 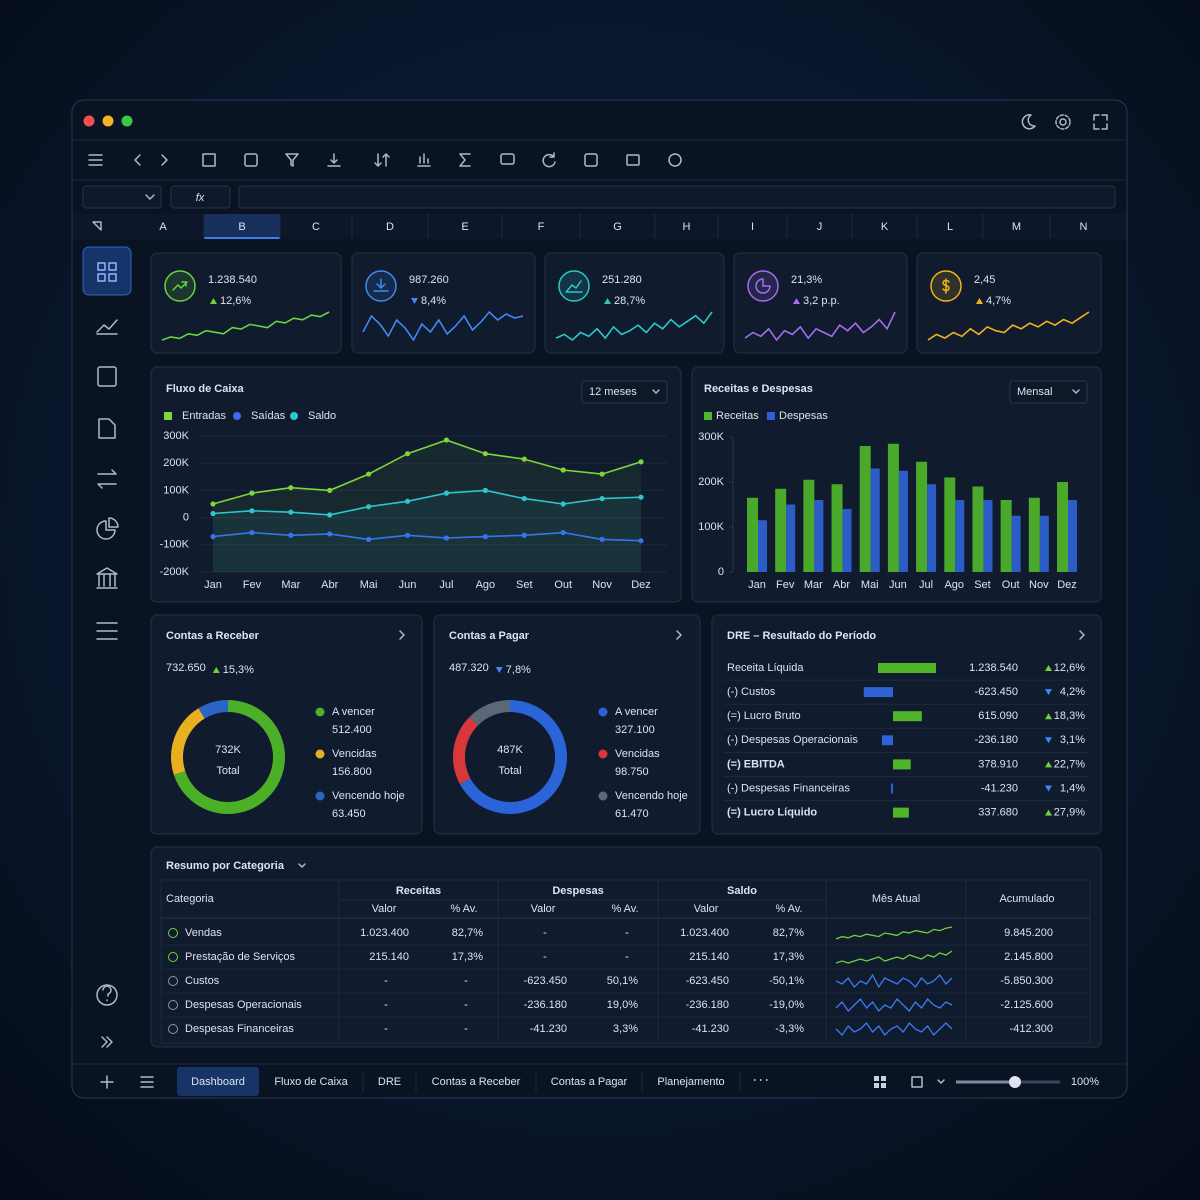 What do you see at coordinates (880, 1082) in the screenshot?
I see `grid-view` at bounding box center [880, 1082].